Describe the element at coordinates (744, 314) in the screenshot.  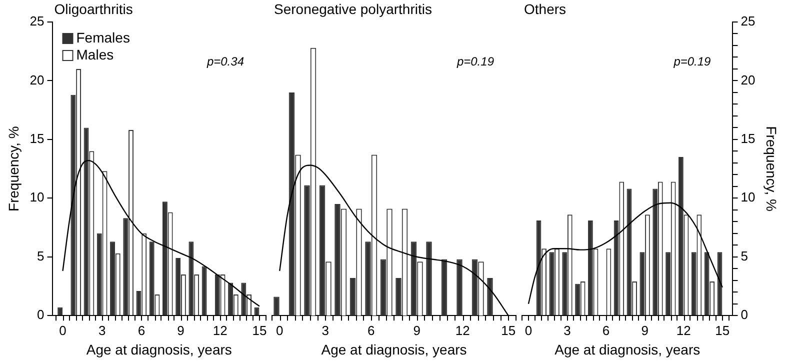
I see `y2-tick-label: 0` at that location.